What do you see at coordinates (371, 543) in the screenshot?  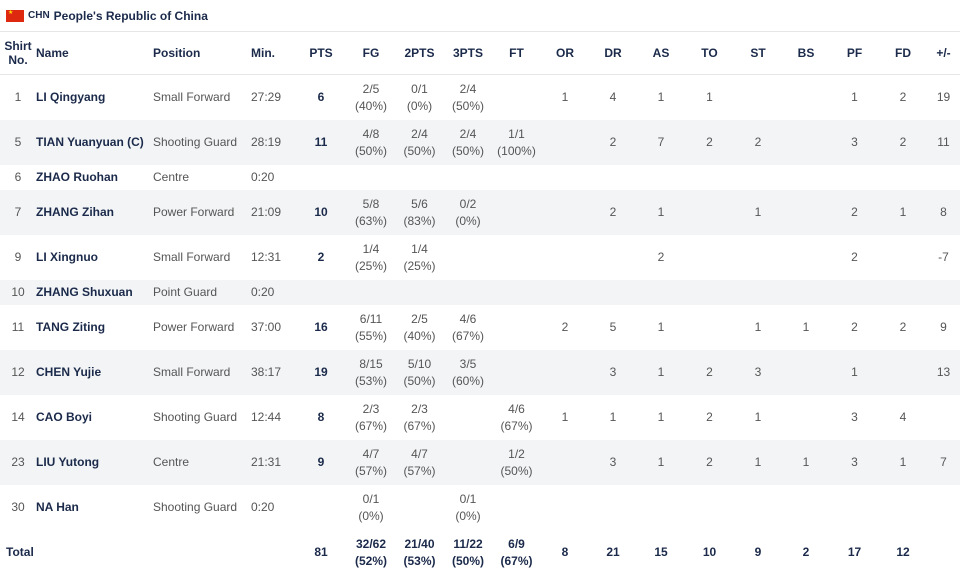 I see `total-fg-made: 32/62` at bounding box center [371, 543].